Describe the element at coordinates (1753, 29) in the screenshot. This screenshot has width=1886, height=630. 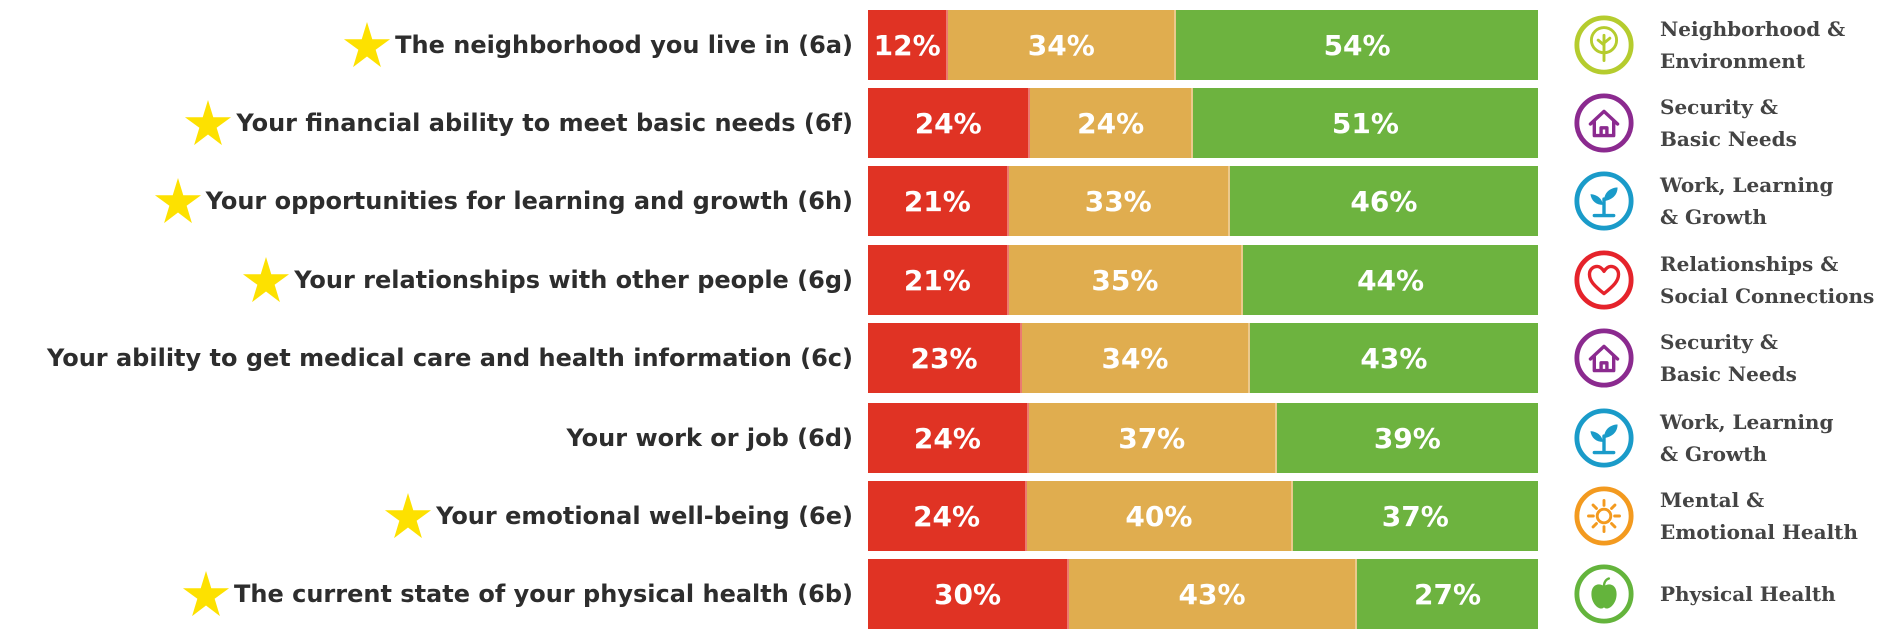
I see `domain-category-line: Neighborhood &` at that location.